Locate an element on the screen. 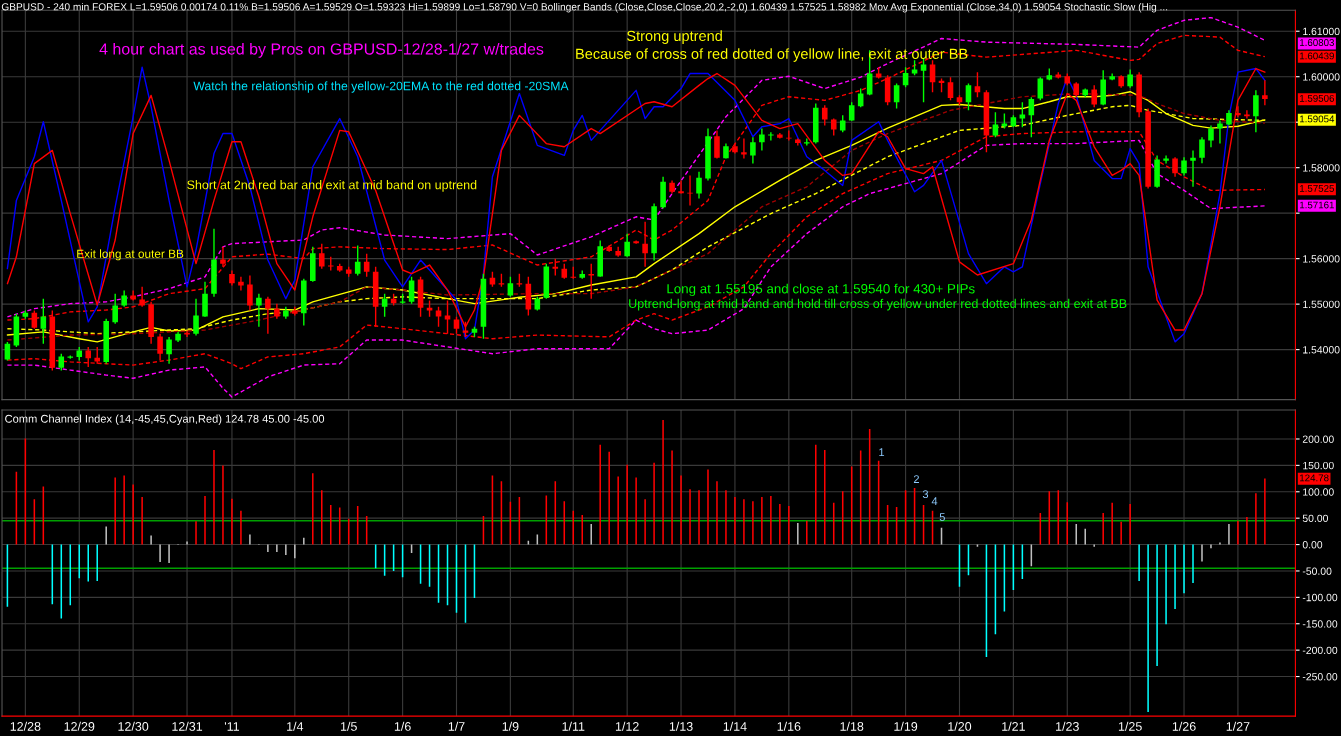  x-tick-label: 1/5 is located at coordinates (348, 726).